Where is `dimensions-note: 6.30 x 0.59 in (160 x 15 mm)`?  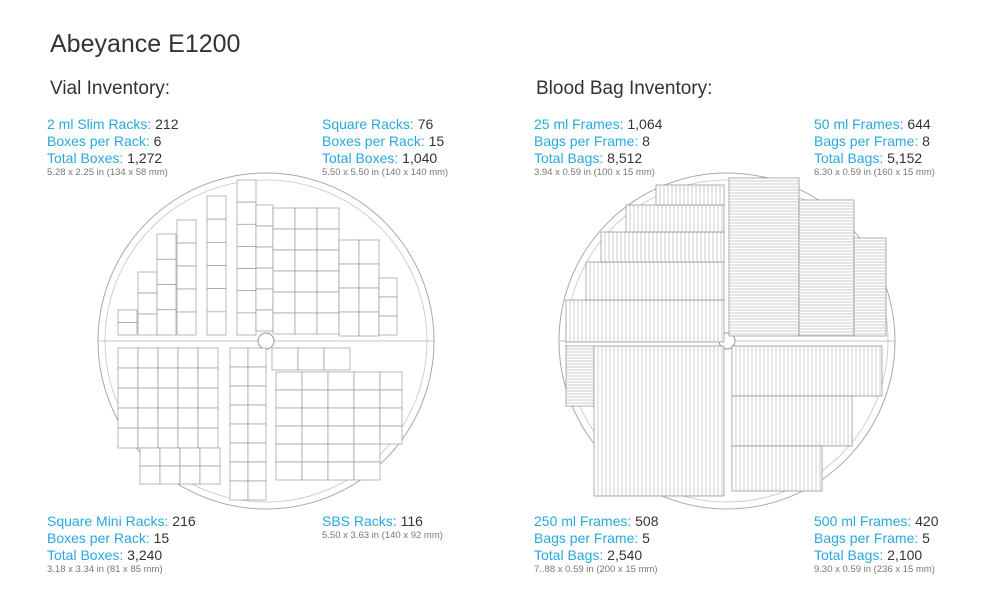
dimensions-note: 6.30 x 0.59 in (160 x 15 mm) is located at coordinates (874, 172).